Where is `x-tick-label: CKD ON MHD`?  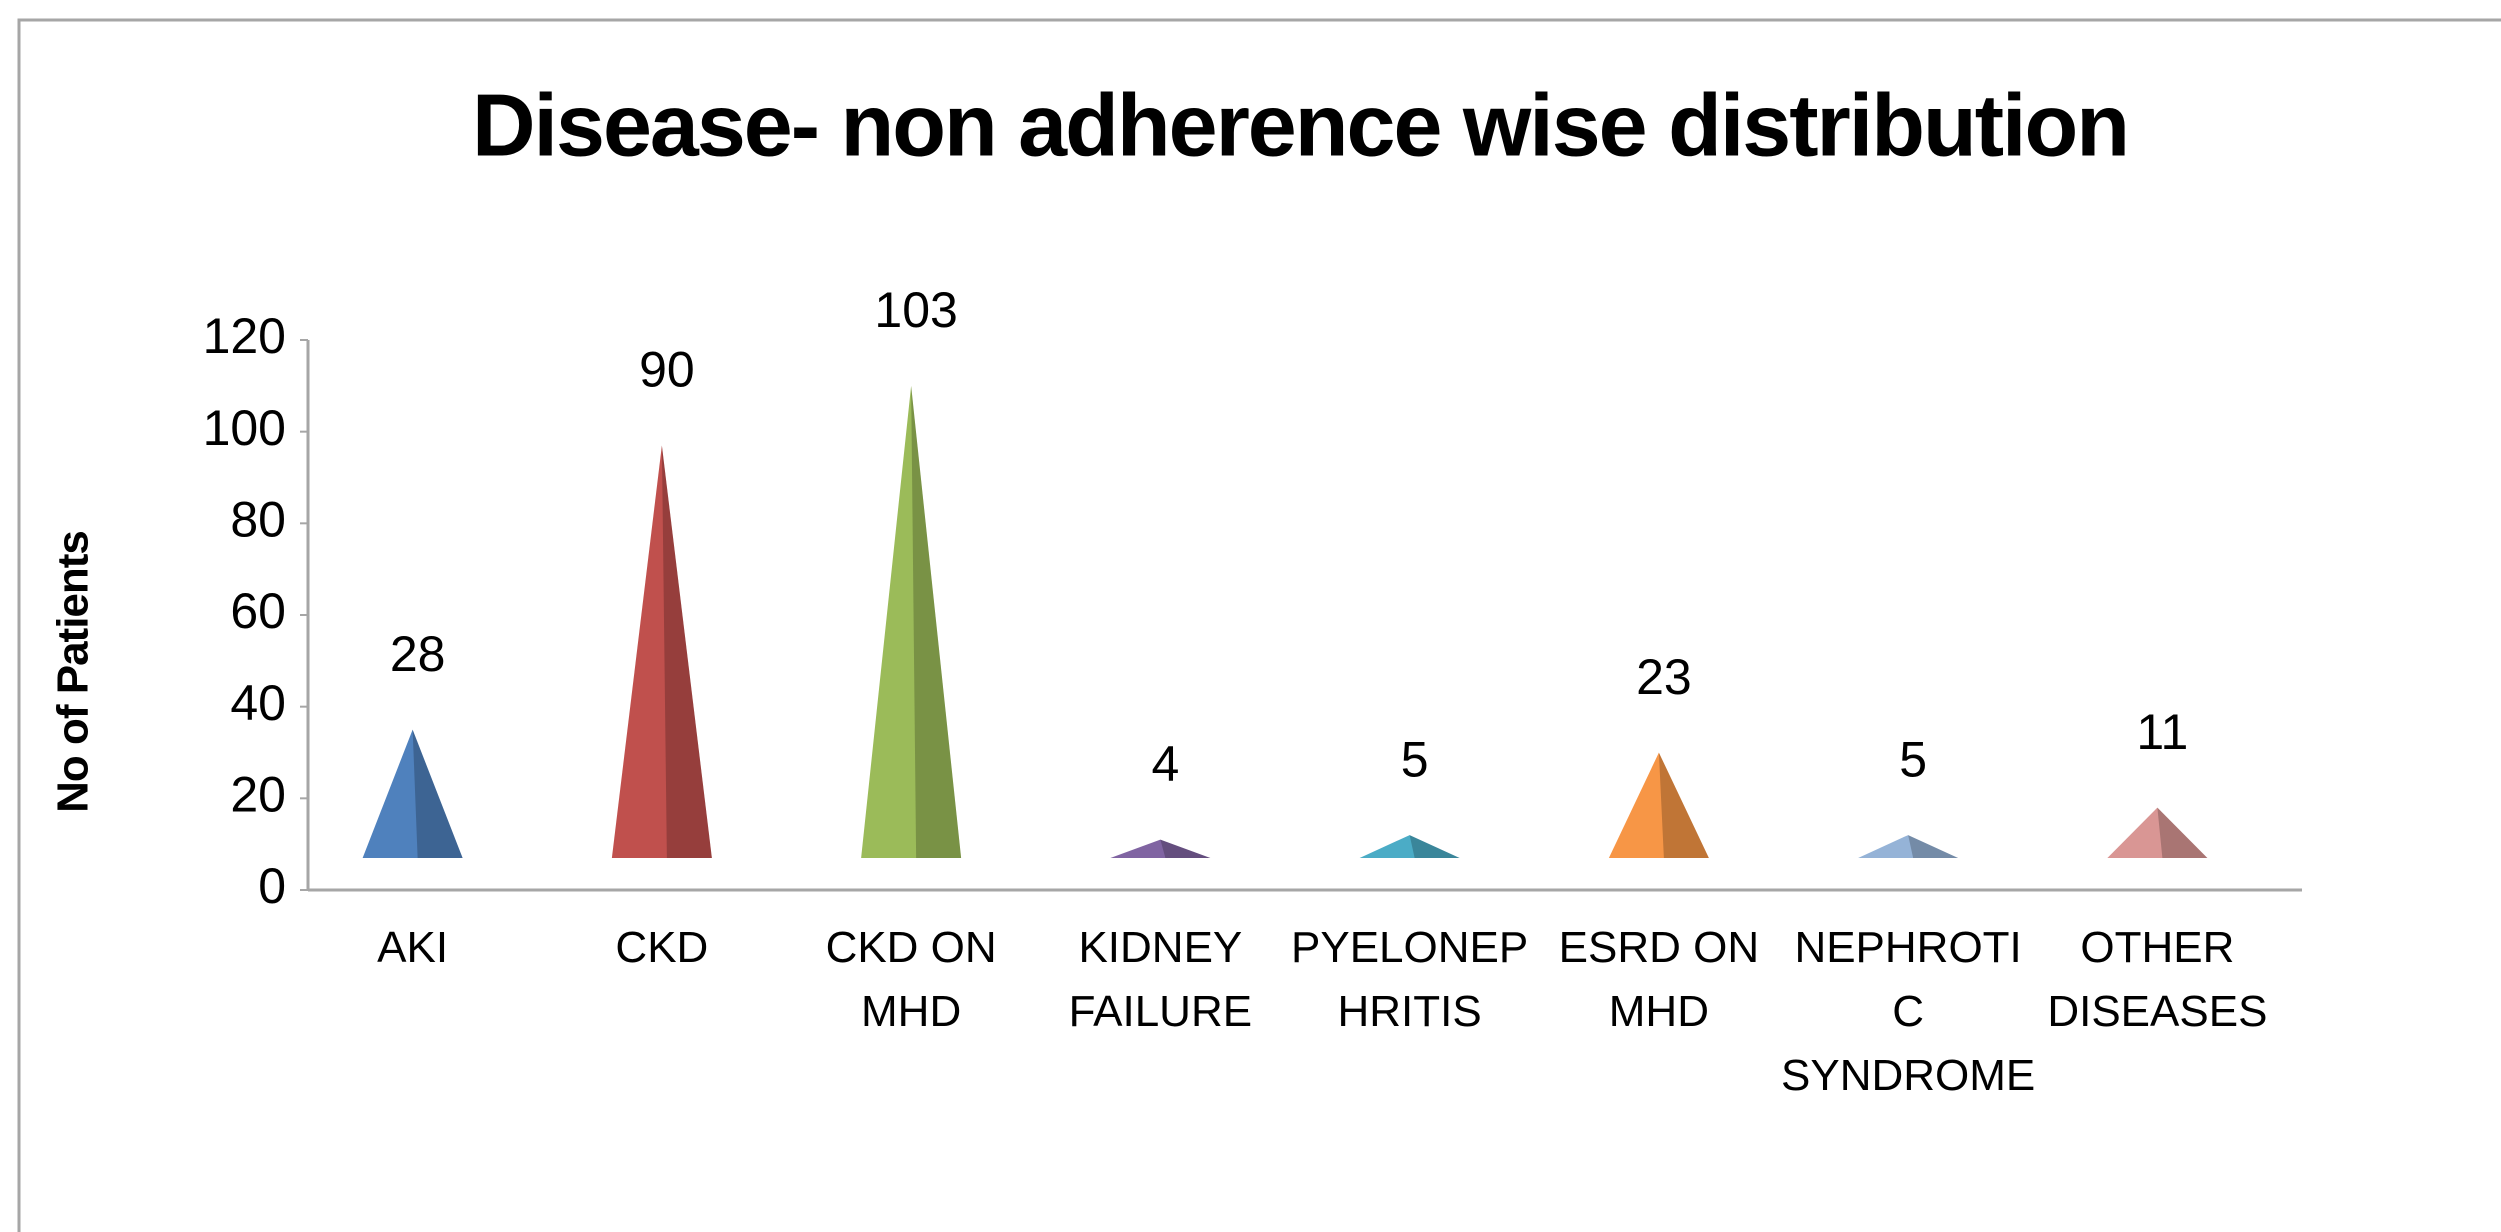
x-tick-label: CKD ON MHD is located at coordinates (911, 979).